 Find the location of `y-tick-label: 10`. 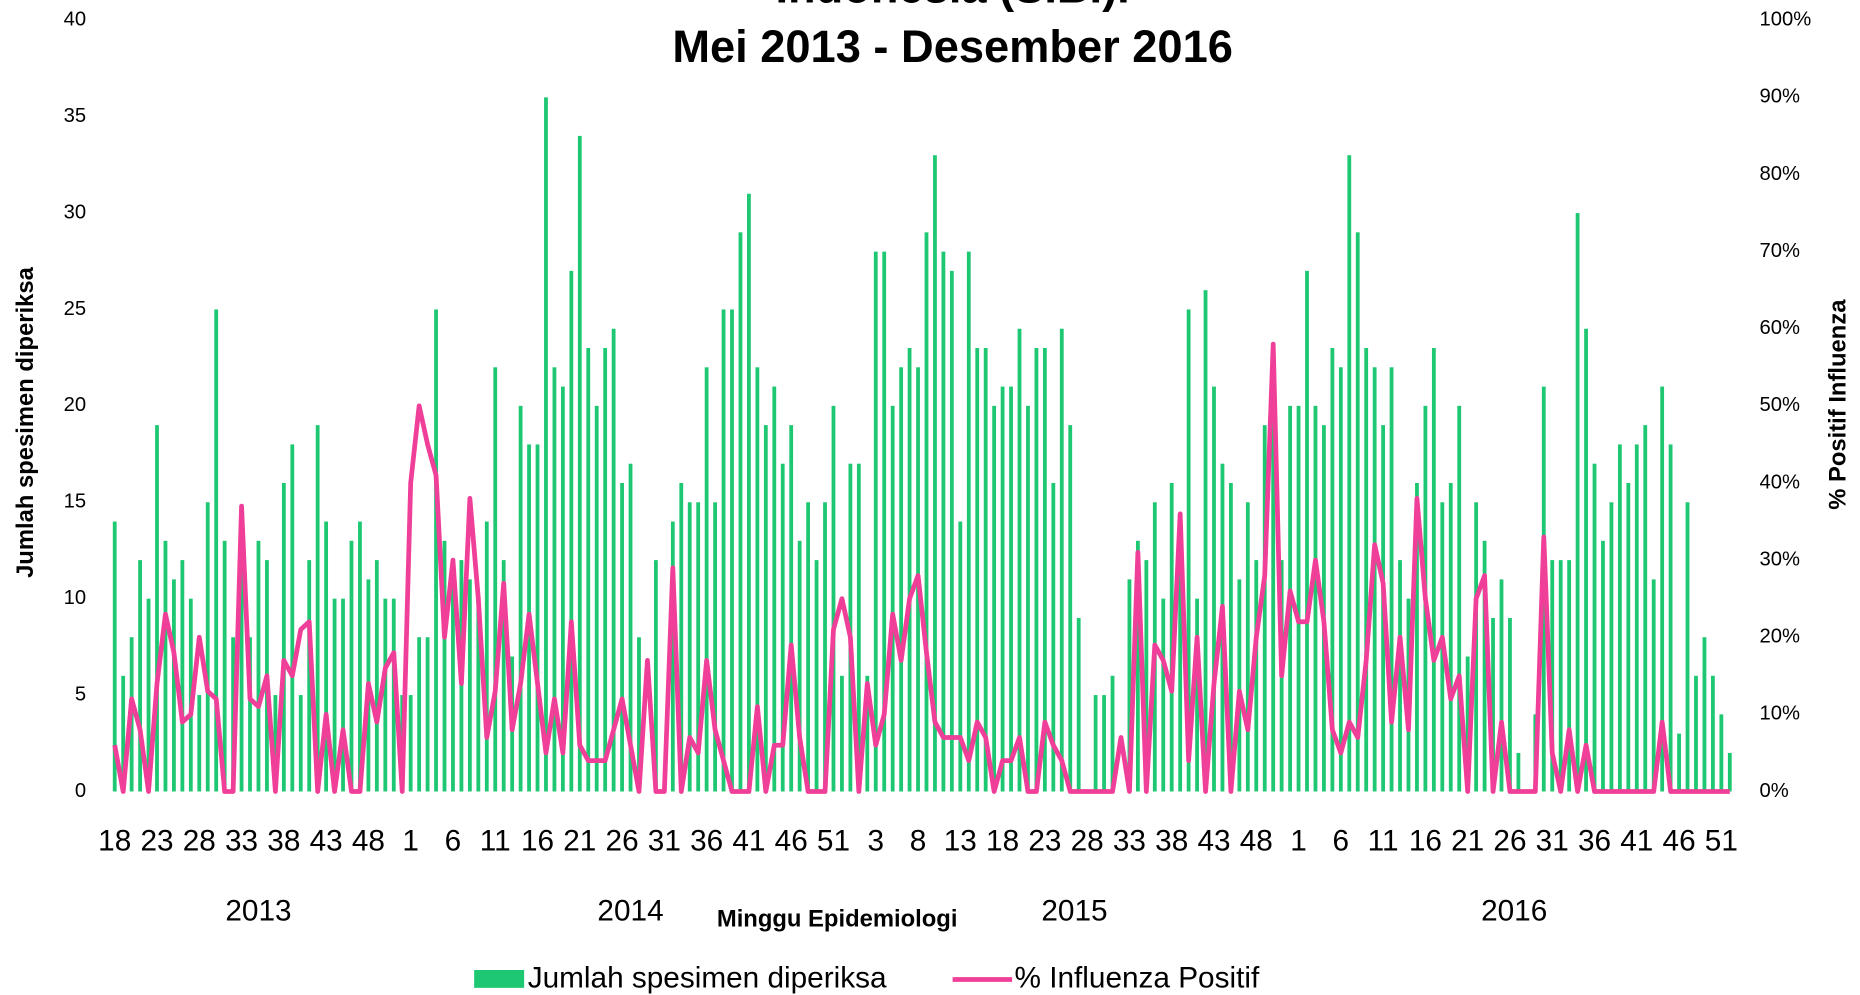

y-tick-label: 10 is located at coordinates (75, 598).